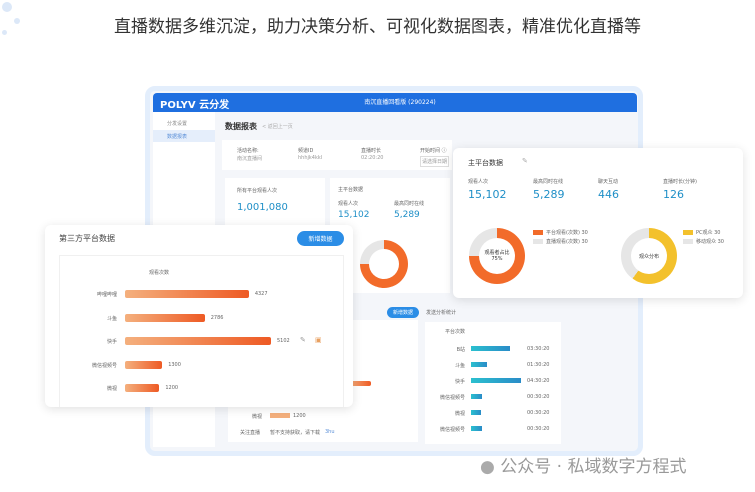 This screenshot has height=492, width=755. What do you see at coordinates (372, 158) in the screenshot?
I see `info-value: 02:20:20` at bounding box center [372, 158].